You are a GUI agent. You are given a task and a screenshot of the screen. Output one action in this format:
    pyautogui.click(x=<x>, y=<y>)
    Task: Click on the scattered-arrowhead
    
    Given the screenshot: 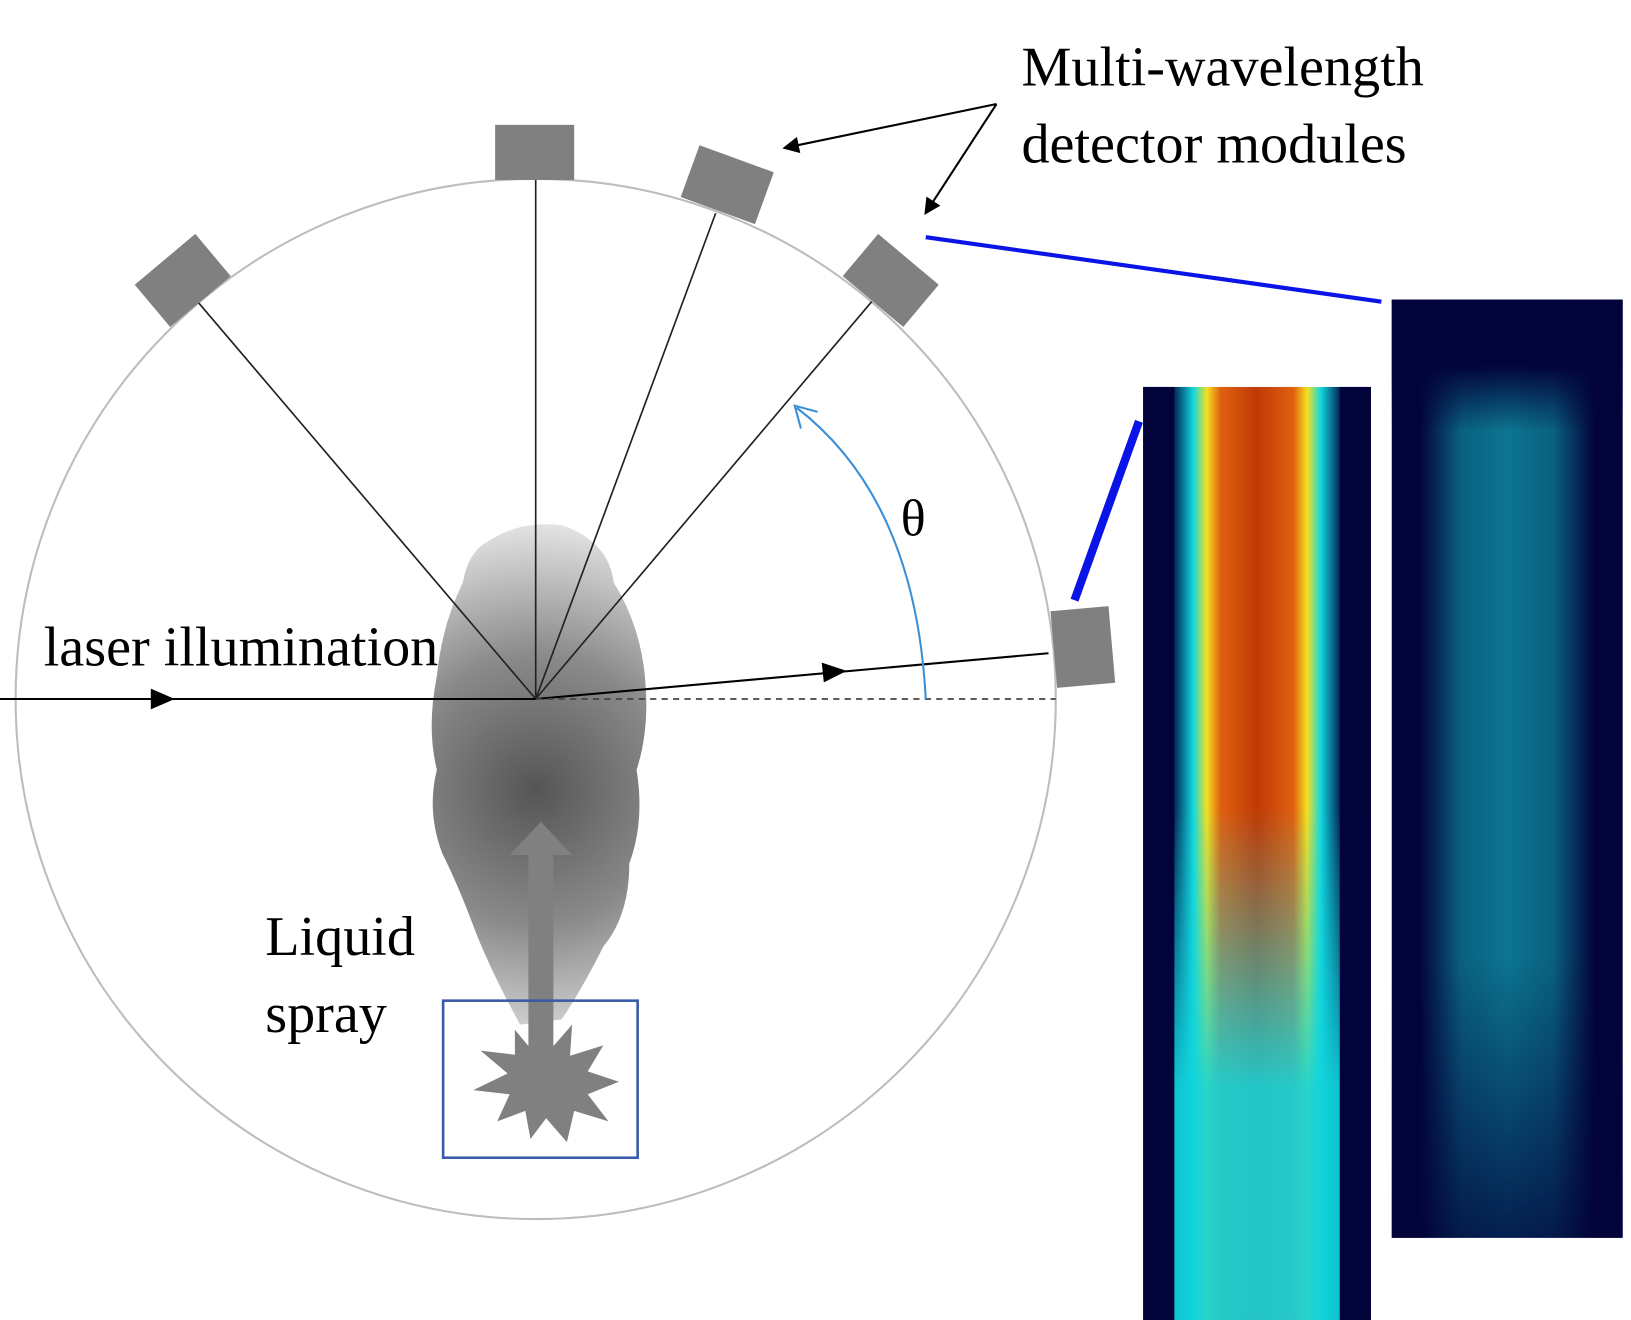 What is the action you would take?
    pyautogui.click(x=834, y=672)
    